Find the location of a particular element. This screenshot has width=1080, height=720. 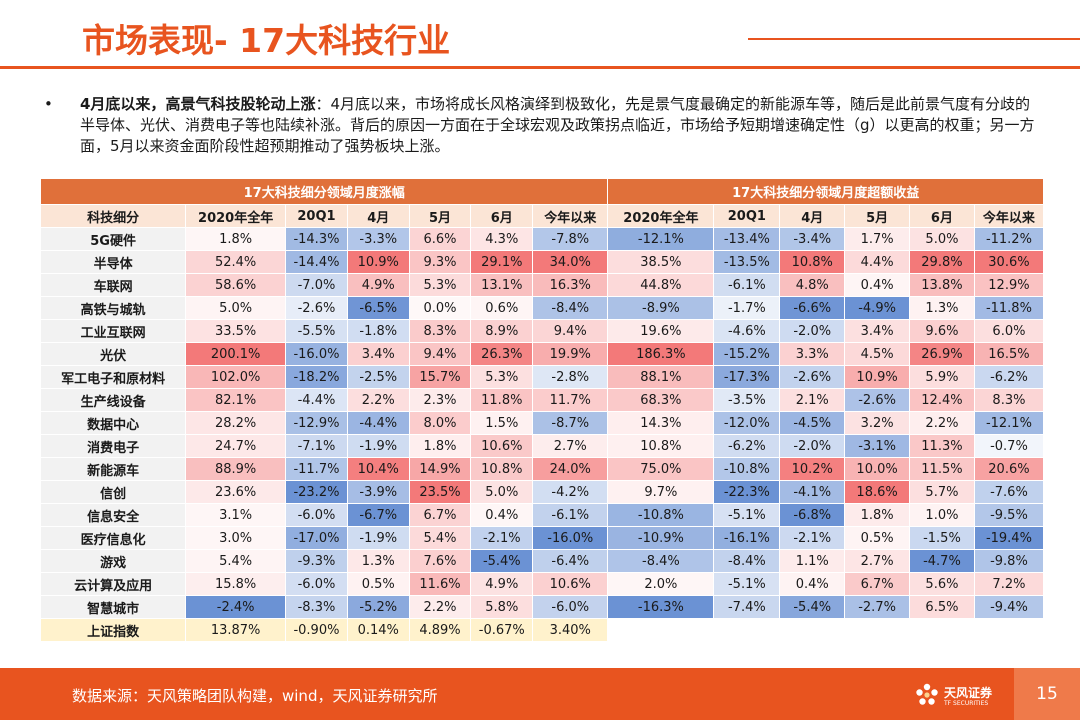

table-cell: -10.8% is located at coordinates (661, 515).